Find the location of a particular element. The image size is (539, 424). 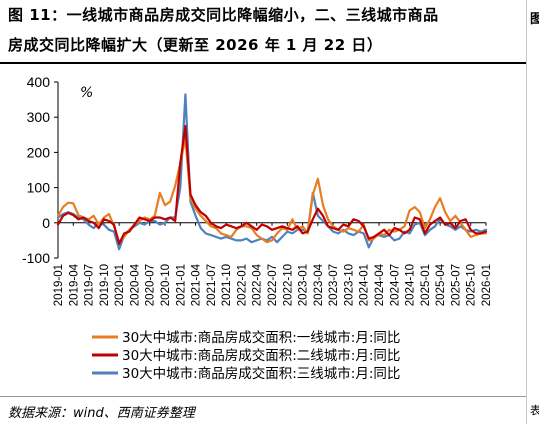

y-tick-label: 0 is located at coordinates (46, 223).